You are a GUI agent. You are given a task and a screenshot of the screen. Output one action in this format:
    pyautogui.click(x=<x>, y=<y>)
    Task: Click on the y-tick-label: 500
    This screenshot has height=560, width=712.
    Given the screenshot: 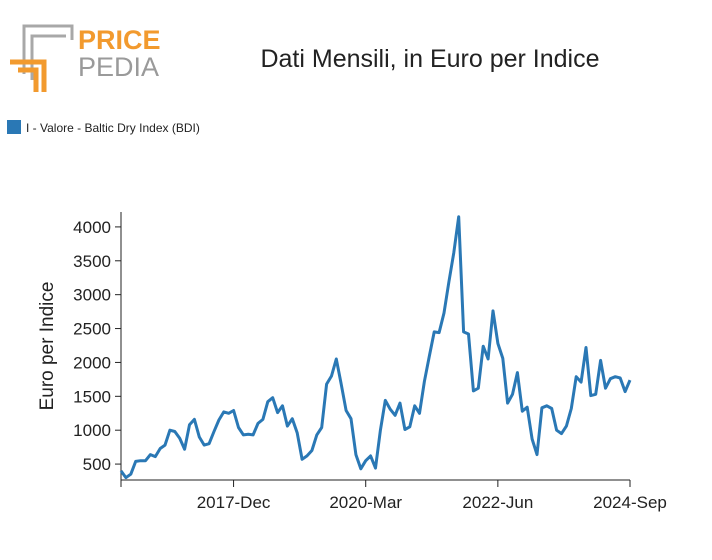 What is the action you would take?
    pyautogui.click(x=97, y=464)
    